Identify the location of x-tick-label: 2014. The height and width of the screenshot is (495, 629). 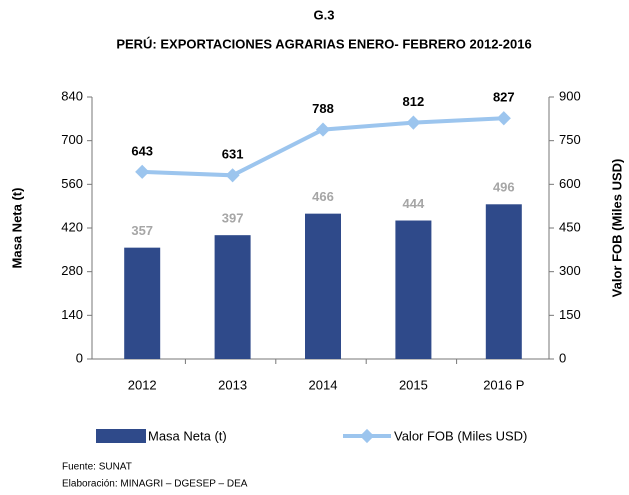
(323, 384).